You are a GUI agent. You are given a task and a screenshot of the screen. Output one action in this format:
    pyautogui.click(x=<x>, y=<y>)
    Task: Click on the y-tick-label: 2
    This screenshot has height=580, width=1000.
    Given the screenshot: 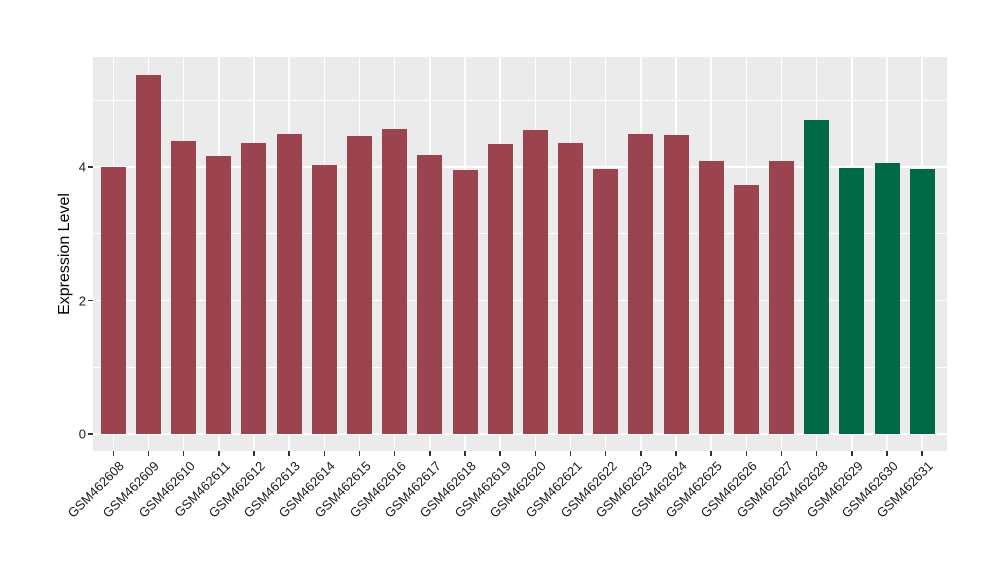 What is the action you would take?
    pyautogui.click(x=82, y=300)
    